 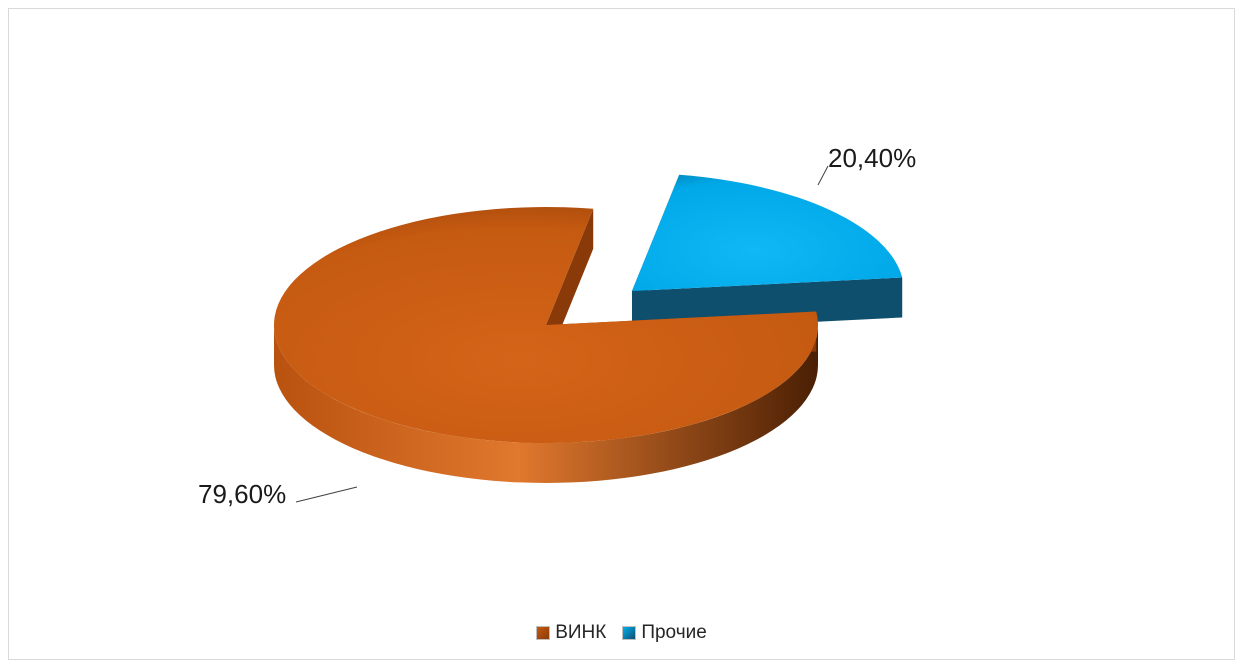 What do you see at coordinates (872, 158) in the screenshot?
I see `data-label-other: 20,40%` at bounding box center [872, 158].